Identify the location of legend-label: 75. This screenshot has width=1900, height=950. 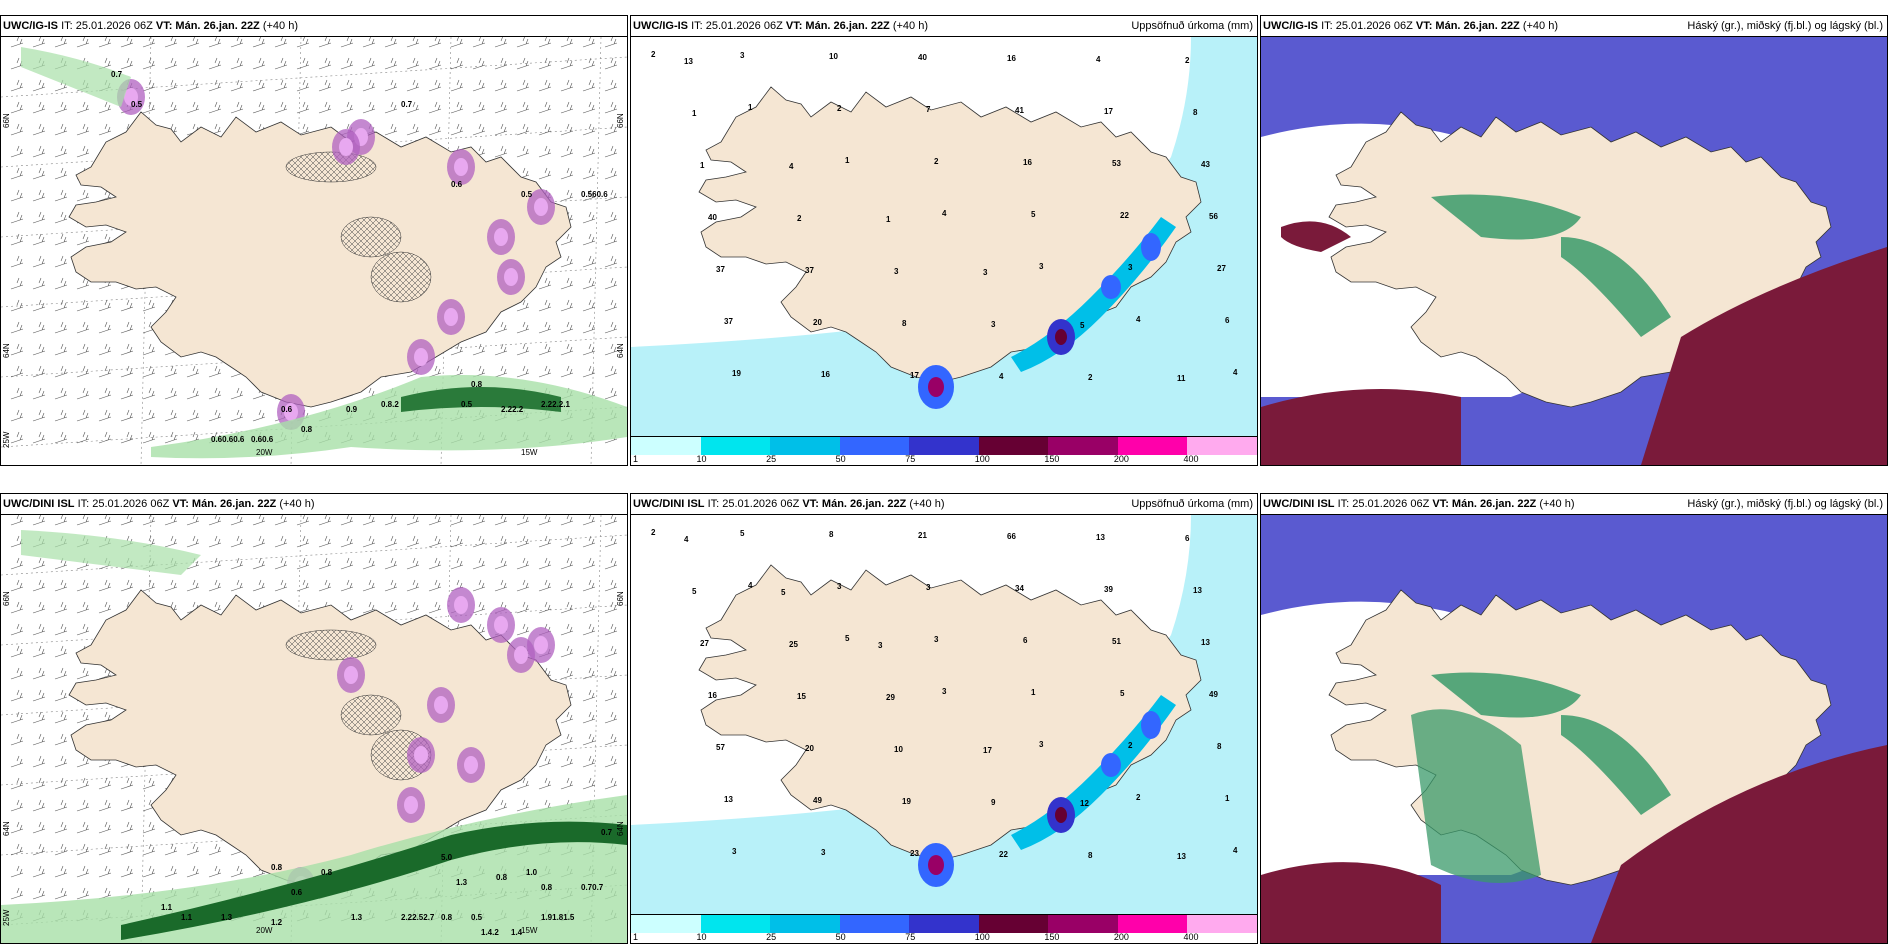
(910, 937).